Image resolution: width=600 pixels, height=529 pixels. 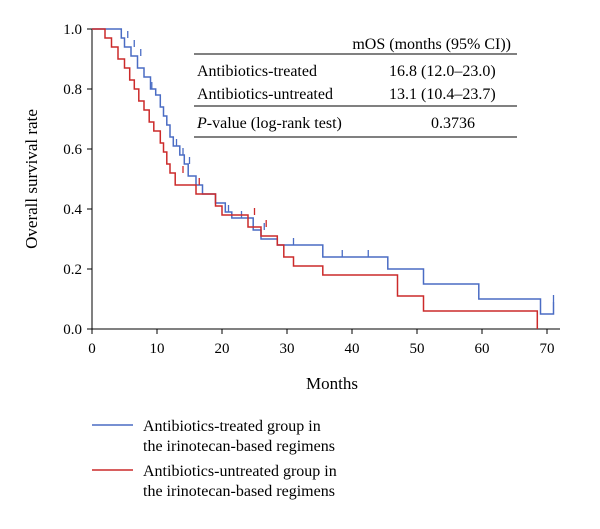 What do you see at coordinates (240, 471) in the screenshot?
I see `legend-untreated-line1: Antibiotics-untreated group in` at bounding box center [240, 471].